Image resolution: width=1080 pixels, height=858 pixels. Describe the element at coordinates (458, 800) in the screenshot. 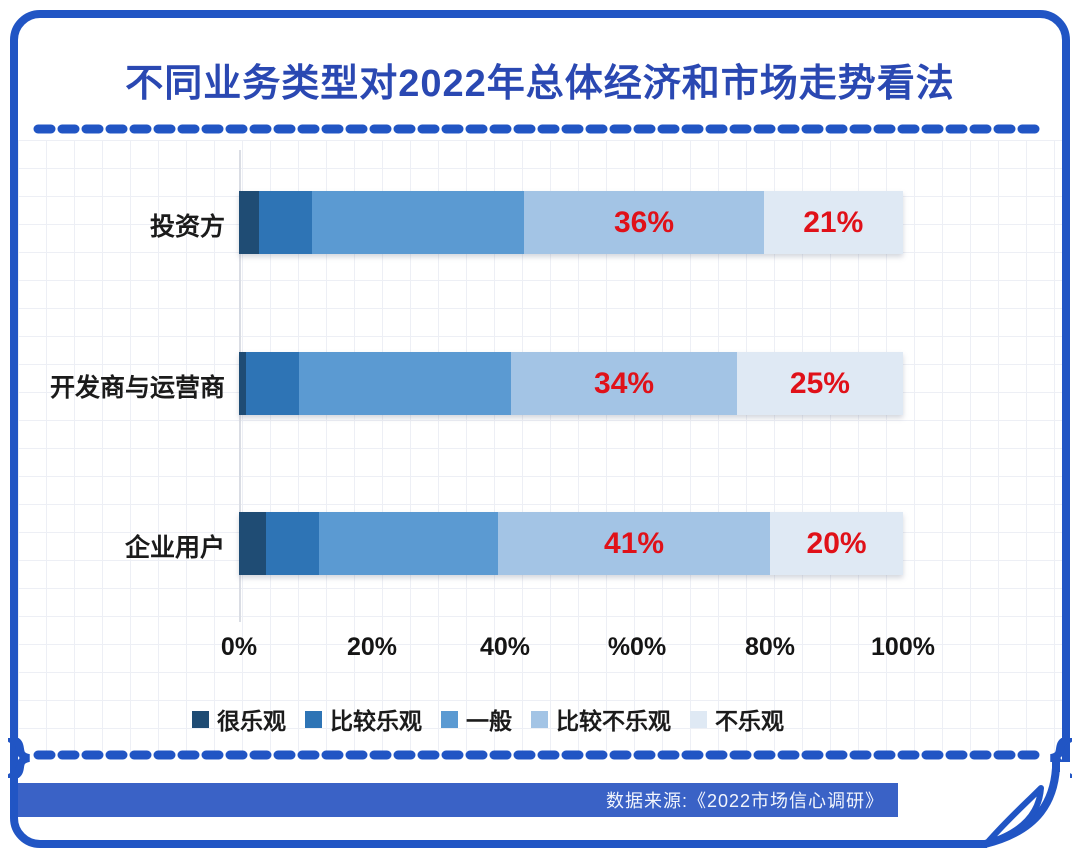

I see `source-band: 数据来源:《2022市场信心调研》` at that location.